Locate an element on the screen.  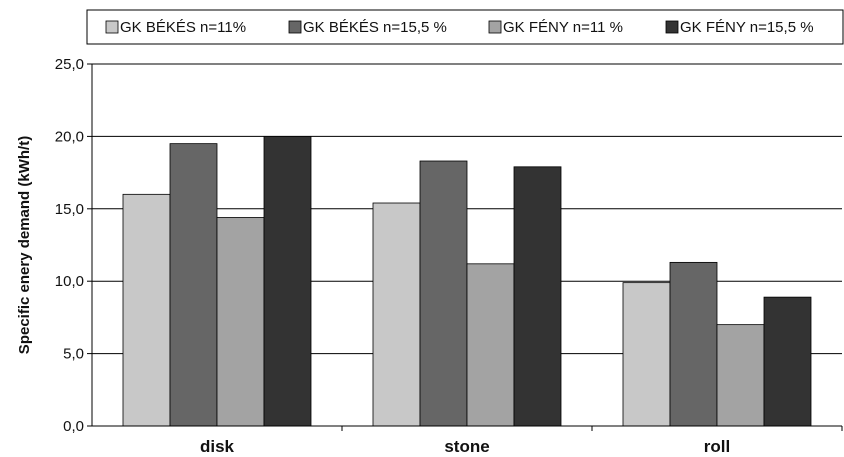
legend-label: GK BÉKÉS n=15,5 % is located at coordinates (375, 27).